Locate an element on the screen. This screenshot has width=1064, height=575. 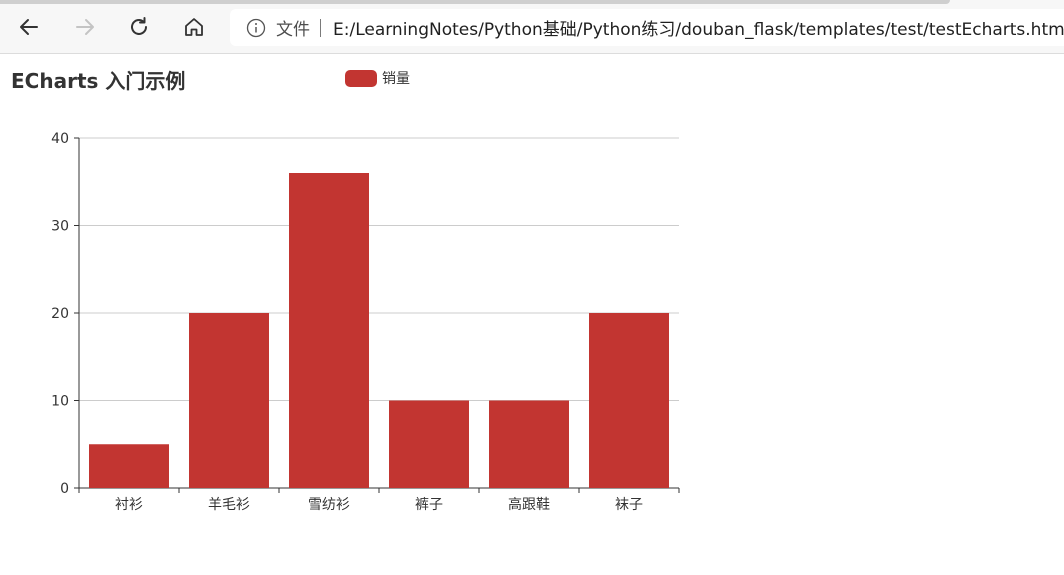
tab-strip is located at coordinates (475, 2).